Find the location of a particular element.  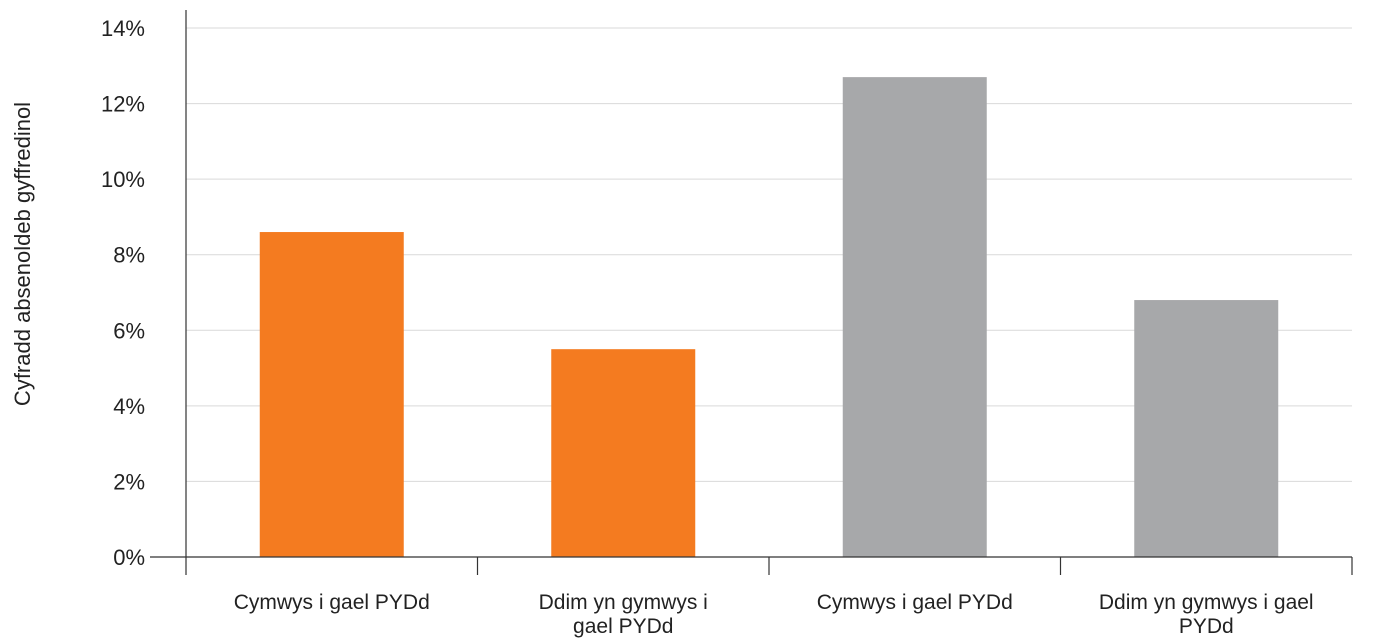

y-axis-title: Cyfradd absenoldeb gyffredinol is located at coordinates (22, 254).